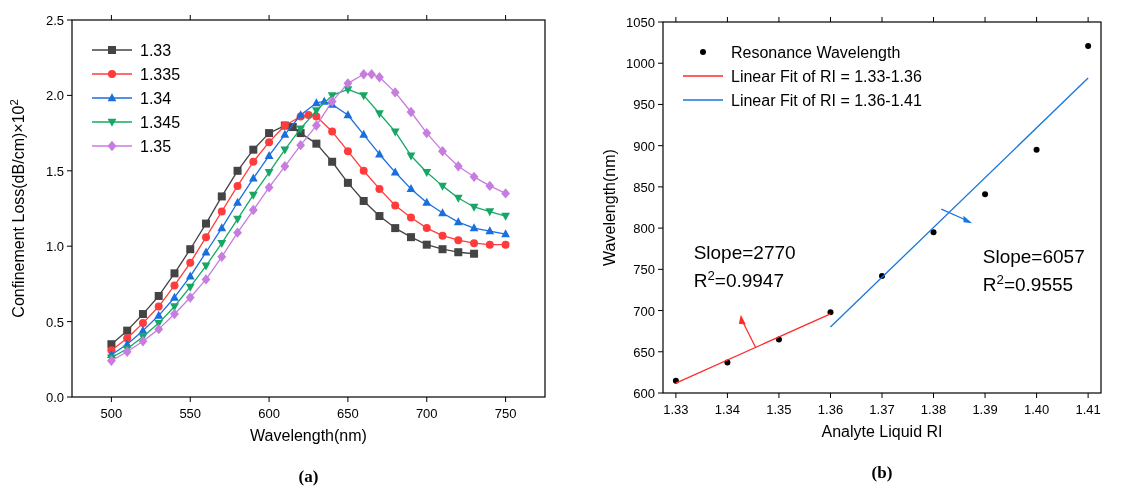 The height and width of the screenshot is (497, 1123). What do you see at coordinates (644, 187) in the screenshot?
I see `y-tick-label: 850` at bounding box center [644, 187].